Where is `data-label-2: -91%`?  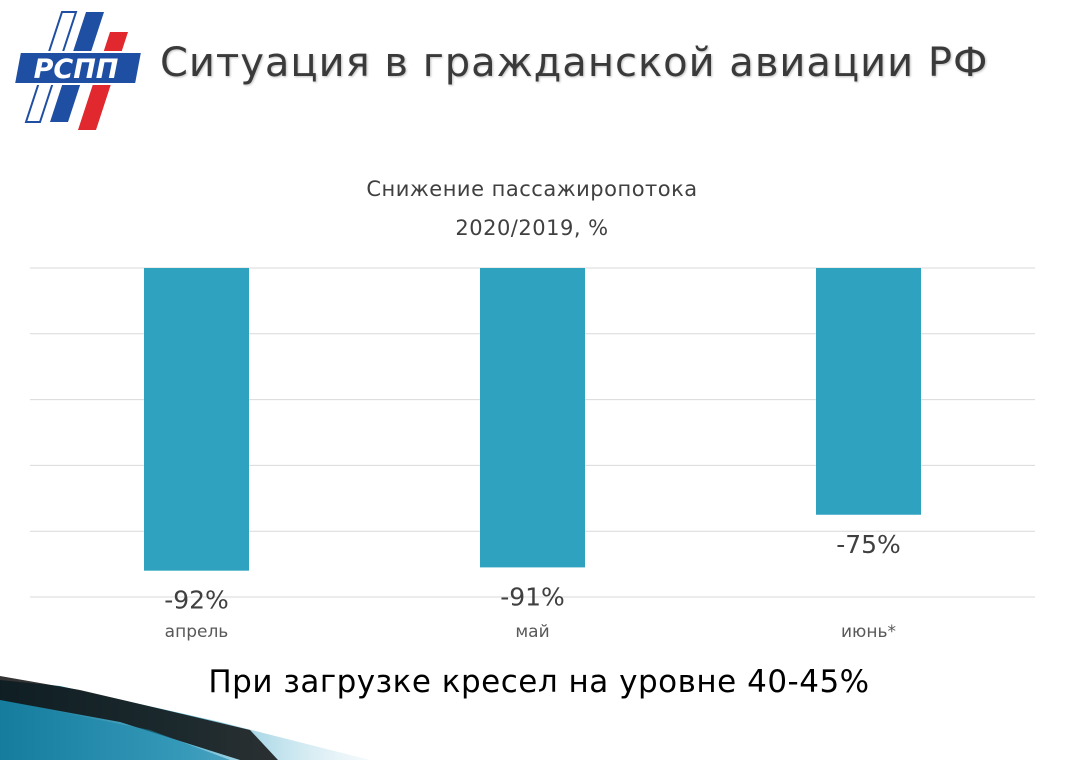
data-label-2: -91% is located at coordinates (532, 596).